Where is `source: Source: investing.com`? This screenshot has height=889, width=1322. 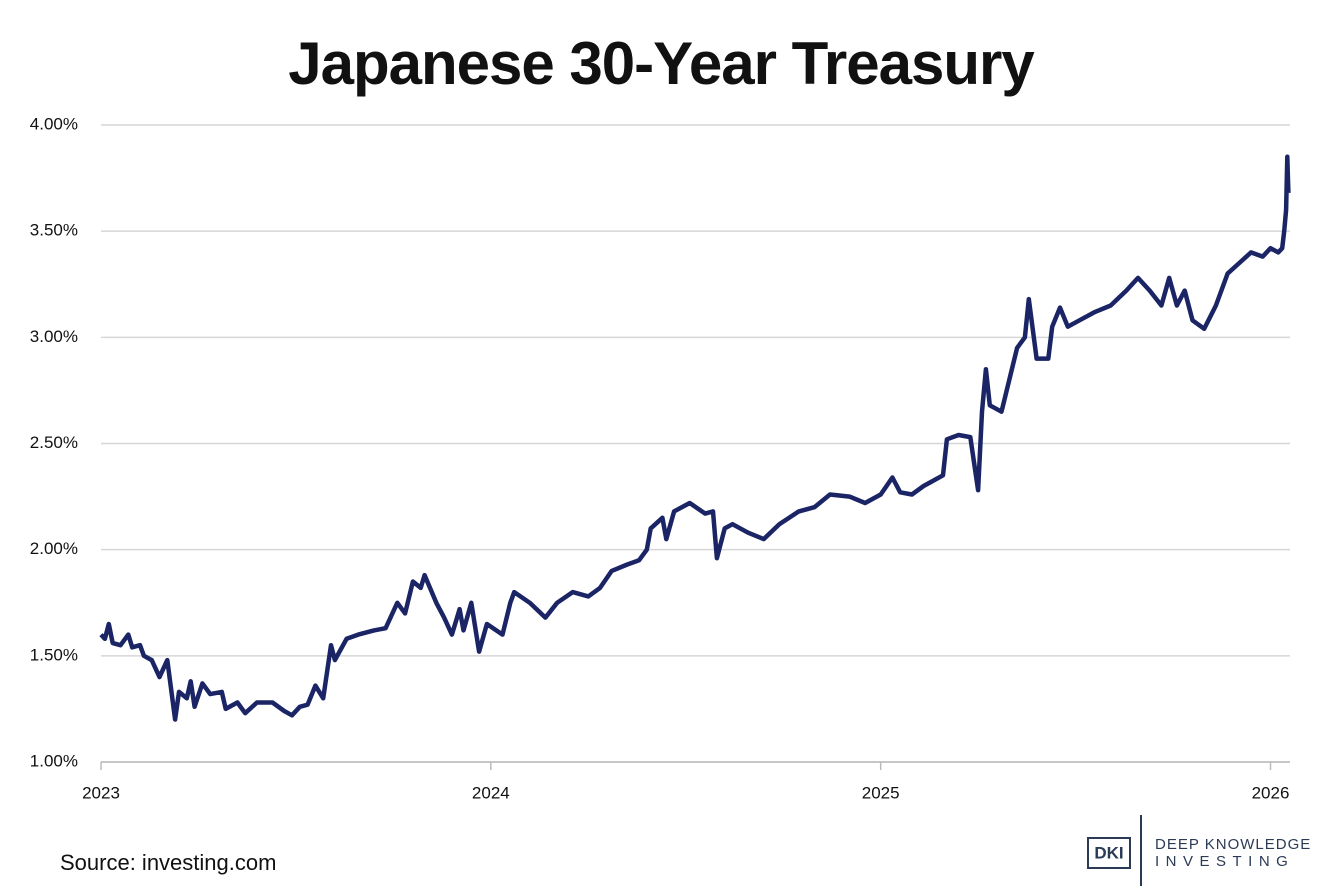
source: Source: investing.com is located at coordinates (168, 862).